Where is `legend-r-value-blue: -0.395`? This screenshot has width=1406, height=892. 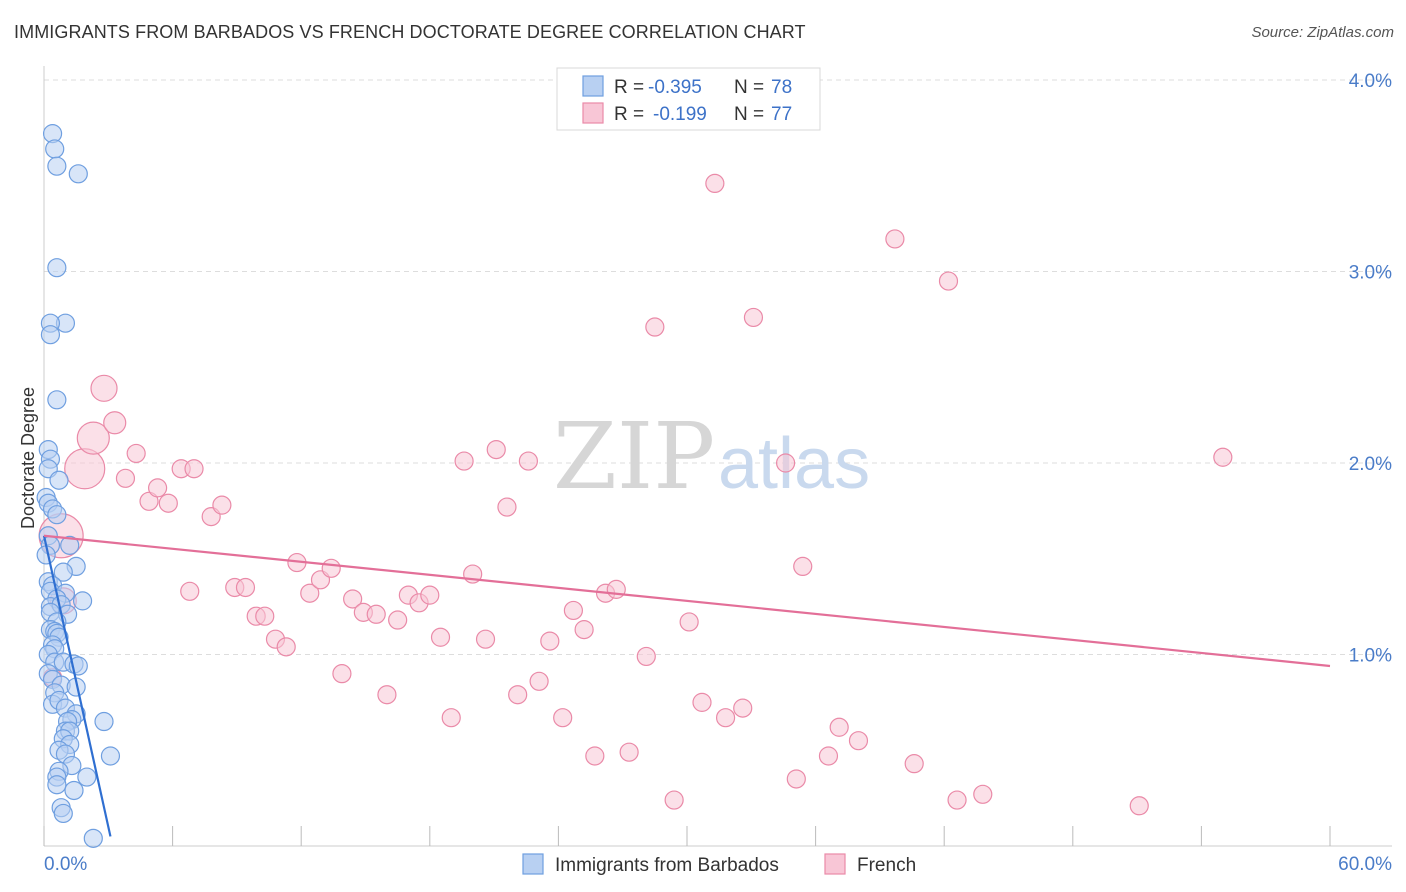 legend-r-value-blue: -0.395 is located at coordinates (675, 87).